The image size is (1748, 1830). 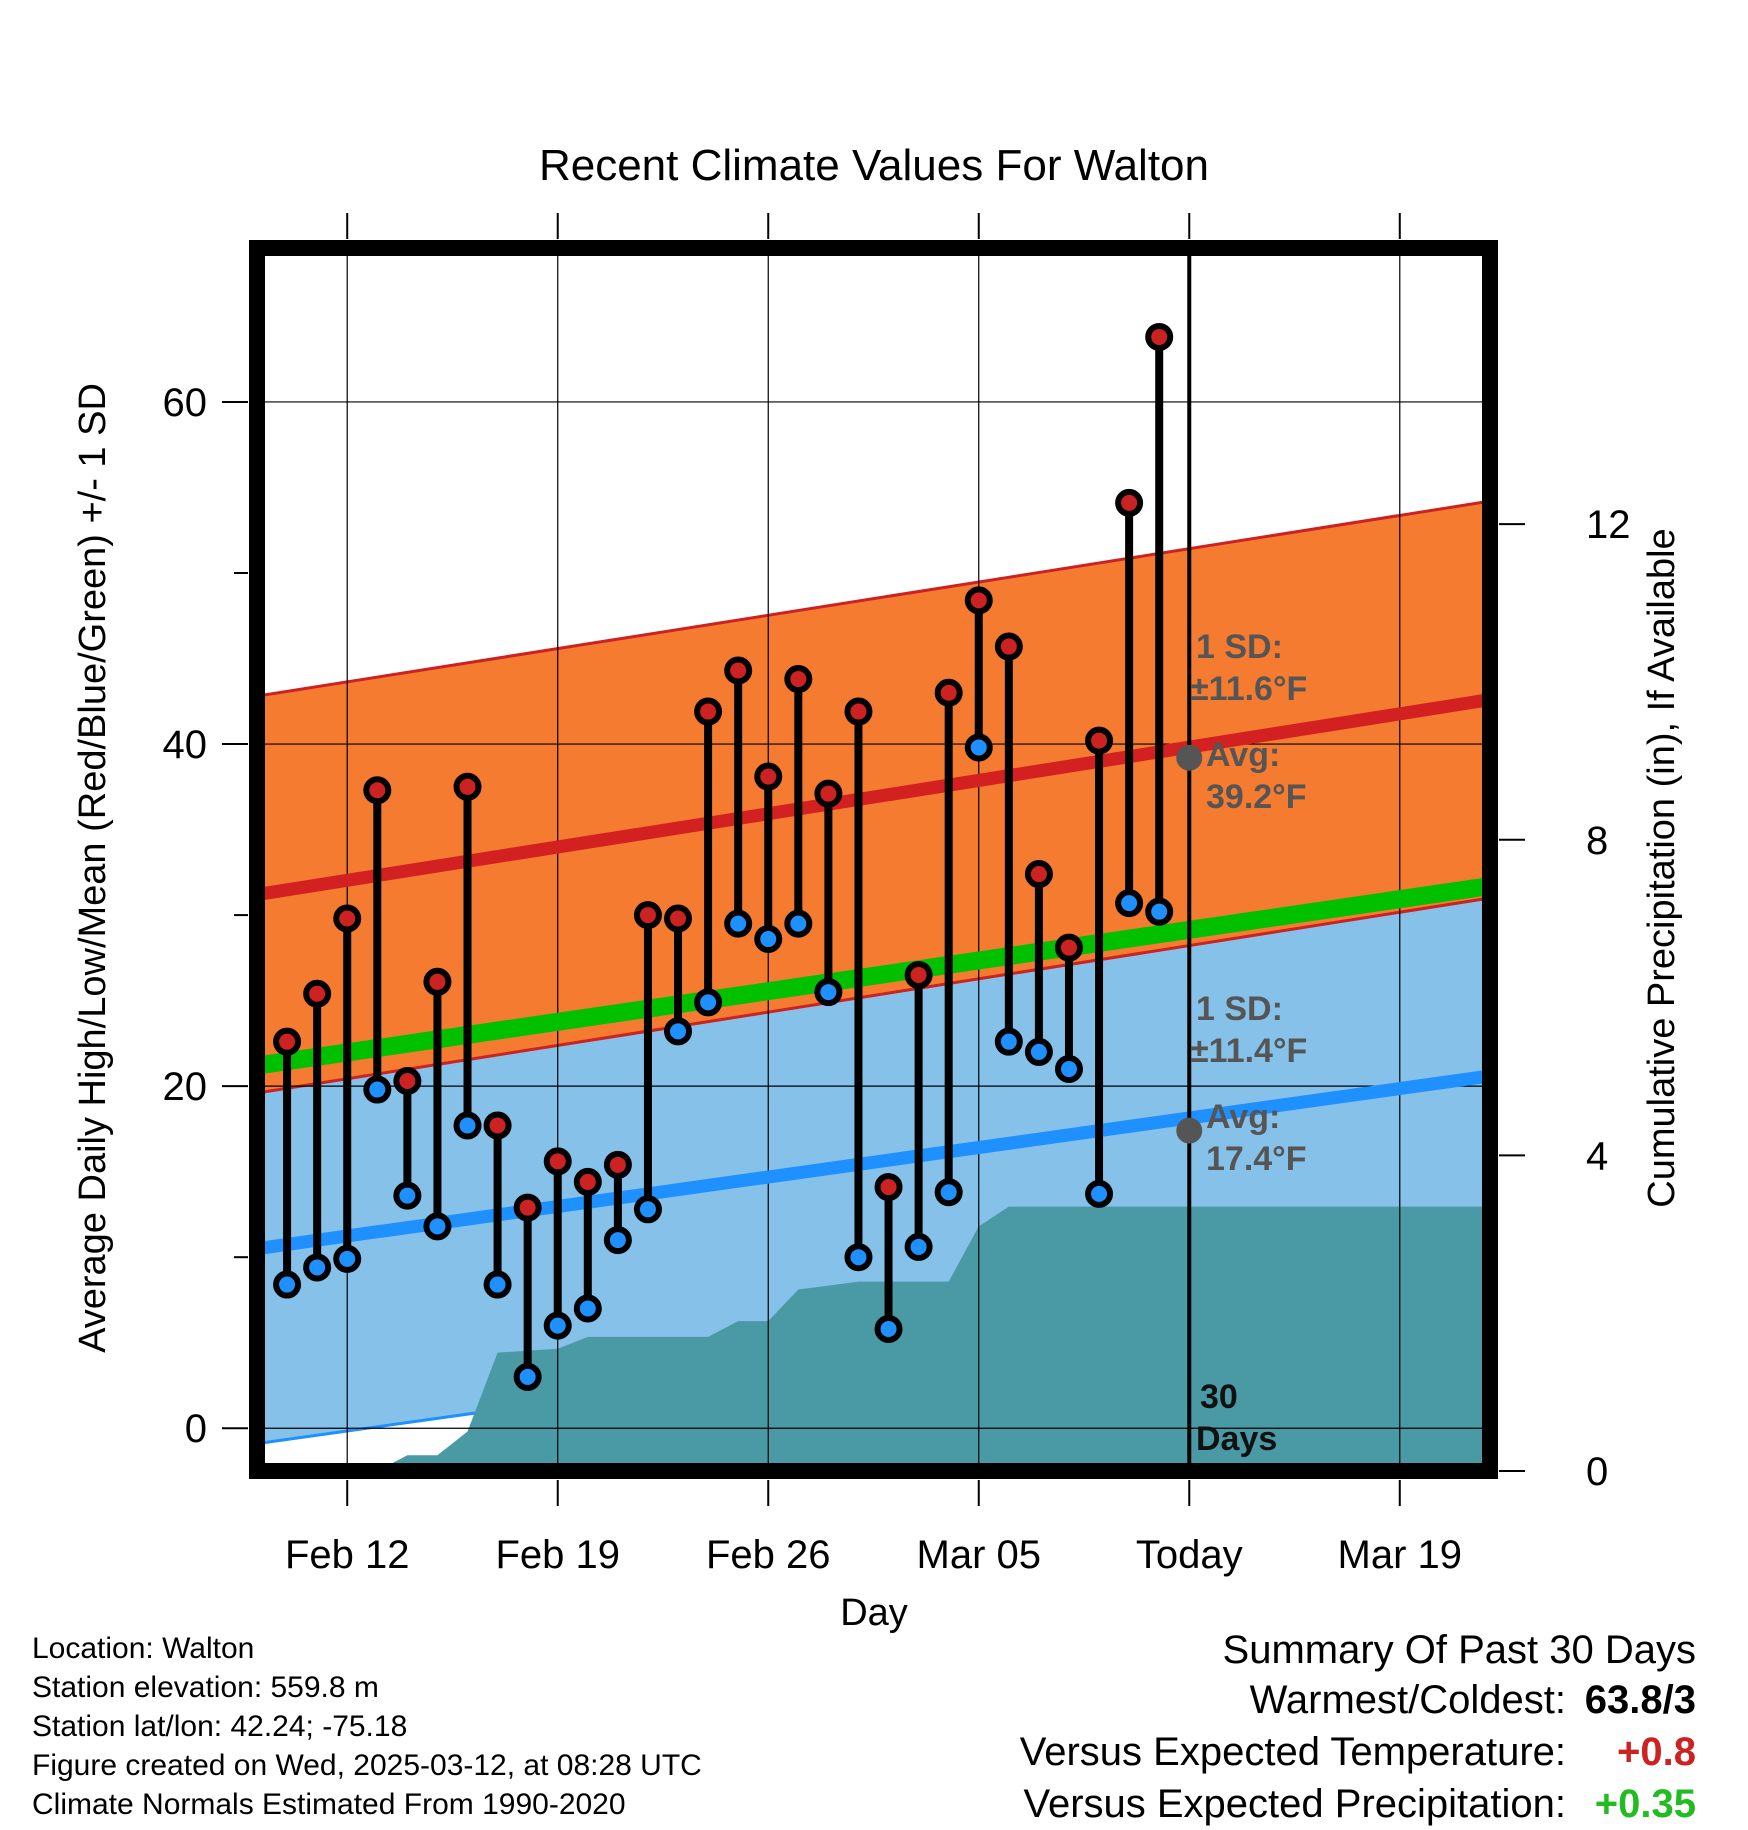 I want to click on x-axis-label: Day, so click(x=874, y=1613).